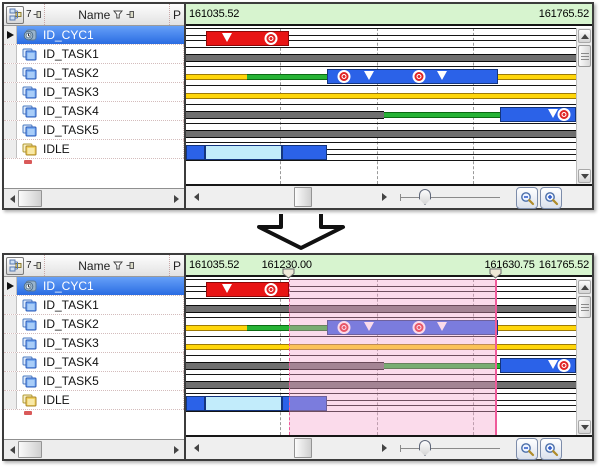 This screenshot has width=608, height=471. Describe the element at coordinates (29, 35) in the screenshot. I see `cyclic-handler-icon` at that location.